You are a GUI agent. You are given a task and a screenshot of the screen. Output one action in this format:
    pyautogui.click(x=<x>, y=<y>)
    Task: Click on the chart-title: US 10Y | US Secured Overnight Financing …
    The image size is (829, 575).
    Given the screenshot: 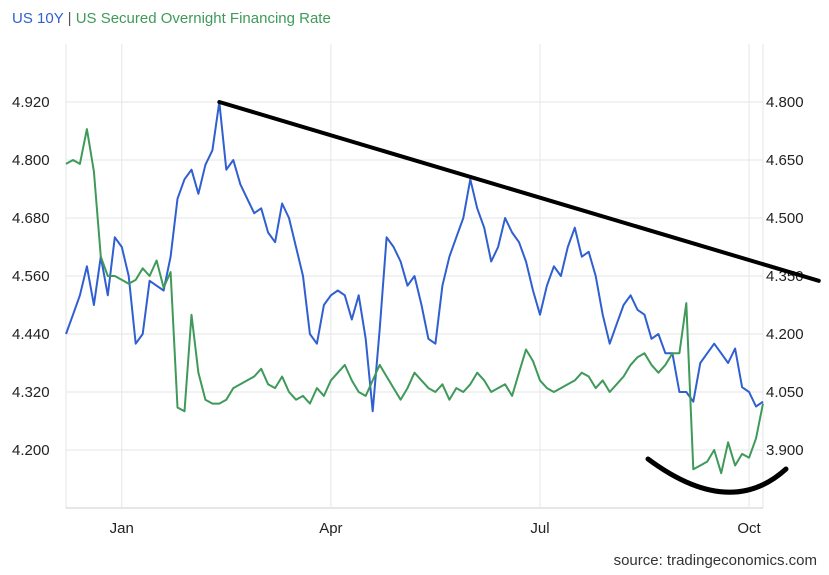 What is the action you would take?
    pyautogui.click(x=171, y=18)
    